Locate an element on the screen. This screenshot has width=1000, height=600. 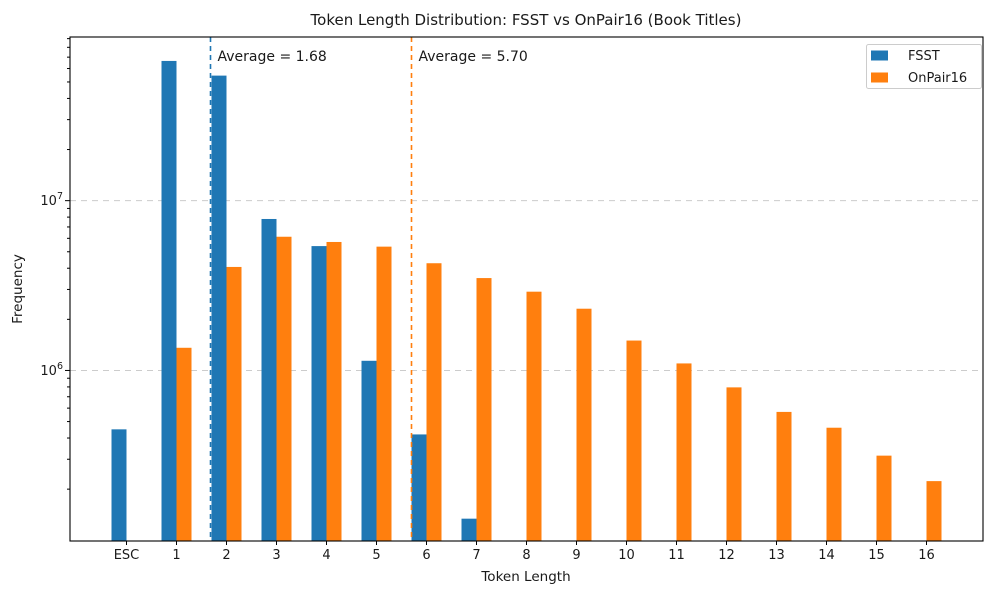
x-axis-label: Token Length is located at coordinates (525, 577).